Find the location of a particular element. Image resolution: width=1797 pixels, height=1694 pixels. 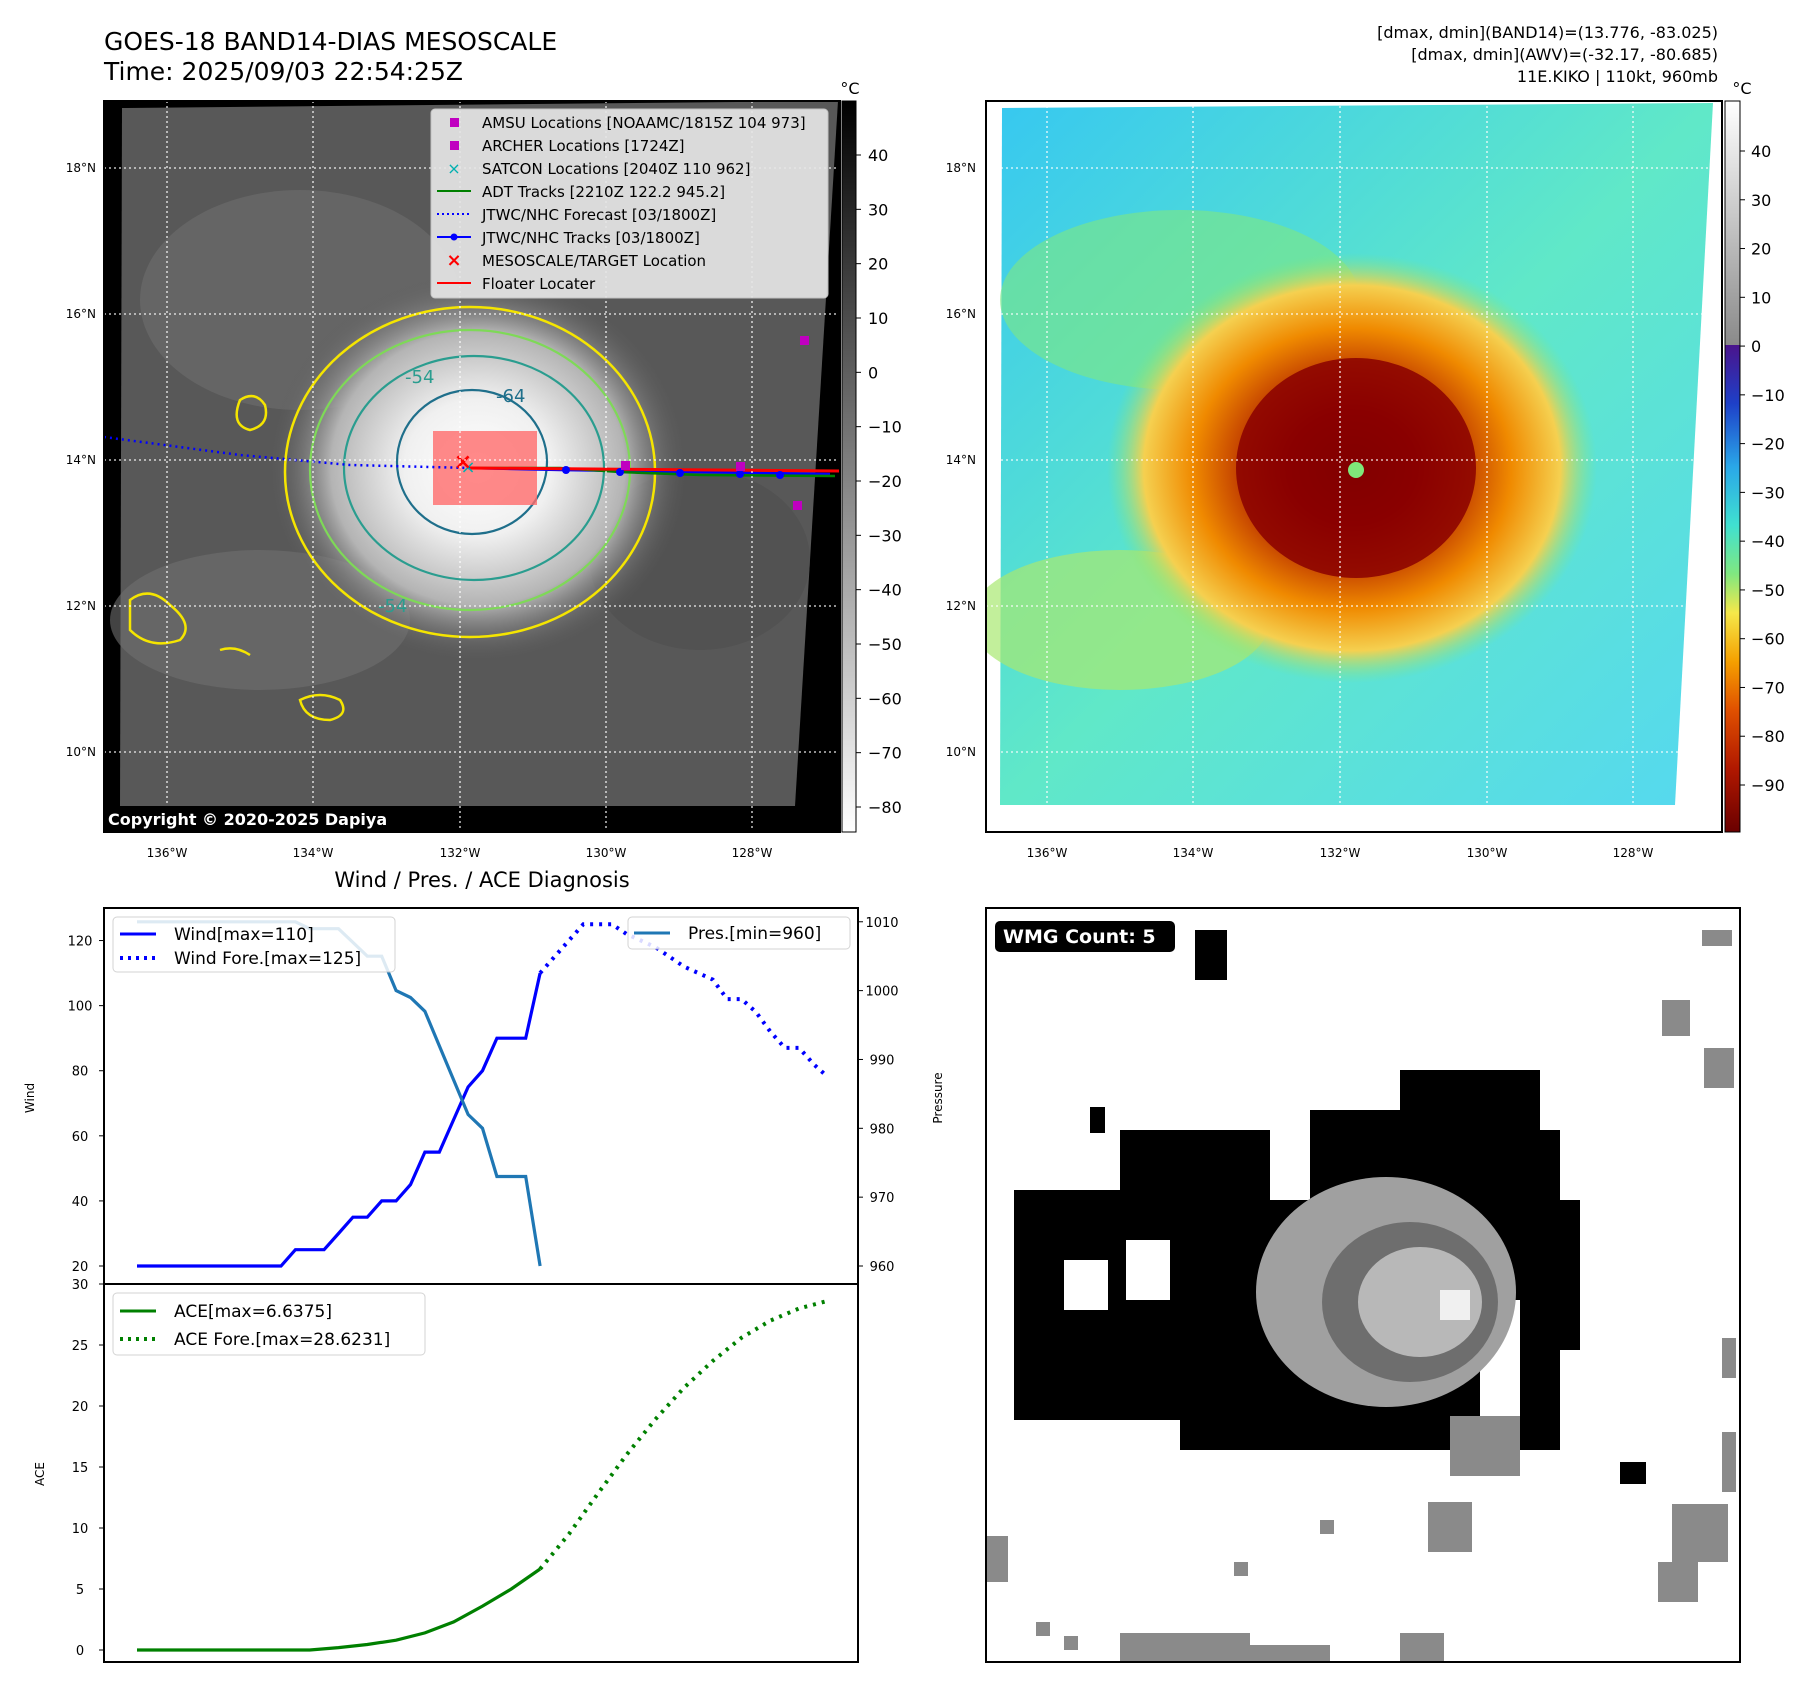

ace-tick-label: 30 is located at coordinates (80, 1285).